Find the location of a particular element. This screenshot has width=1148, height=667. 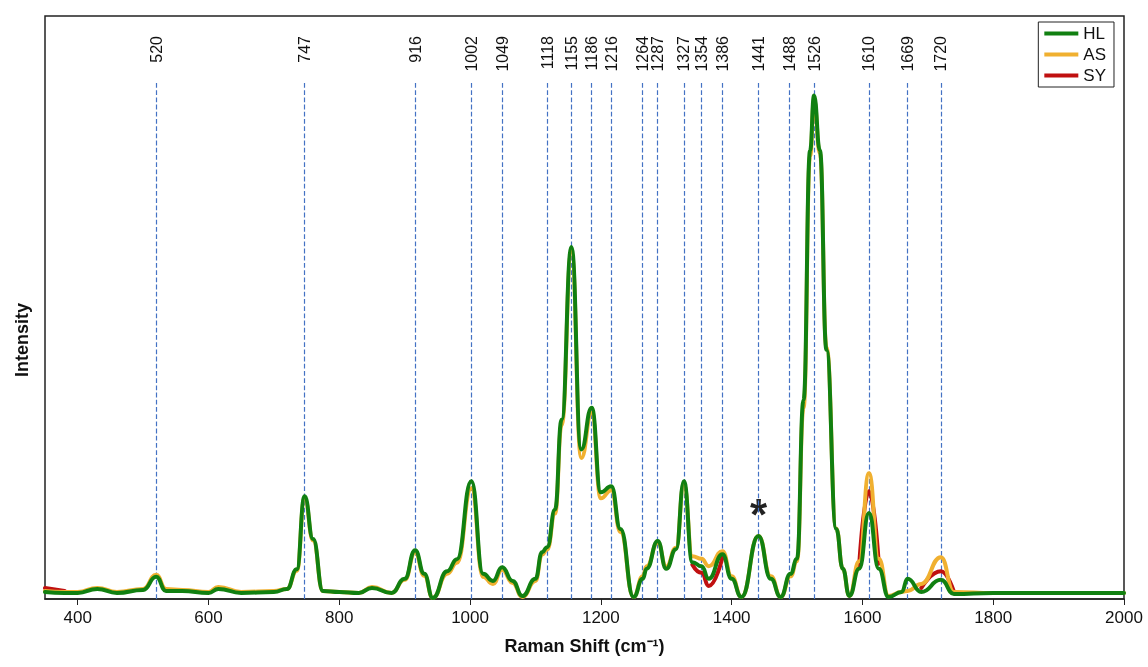

legend-label: HL is located at coordinates (1094, 33).